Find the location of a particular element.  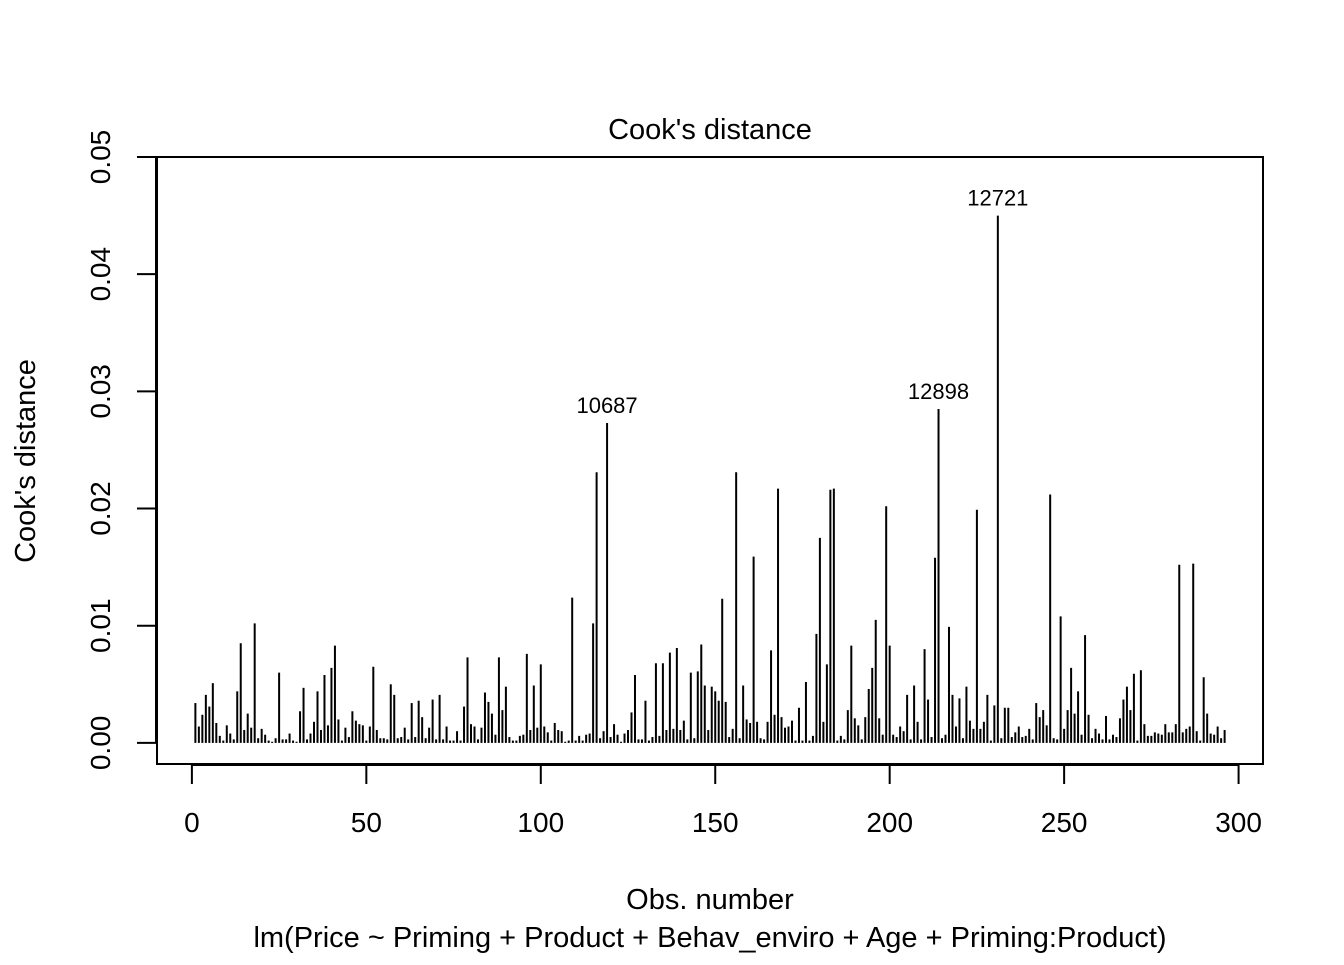

y-tick-label: 0.02 is located at coordinates (100, 508).